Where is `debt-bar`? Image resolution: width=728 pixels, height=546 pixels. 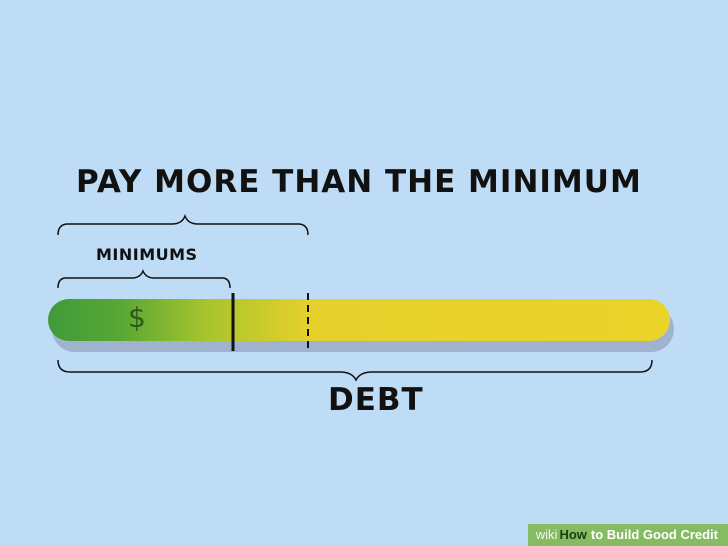 debt-bar is located at coordinates (359, 320).